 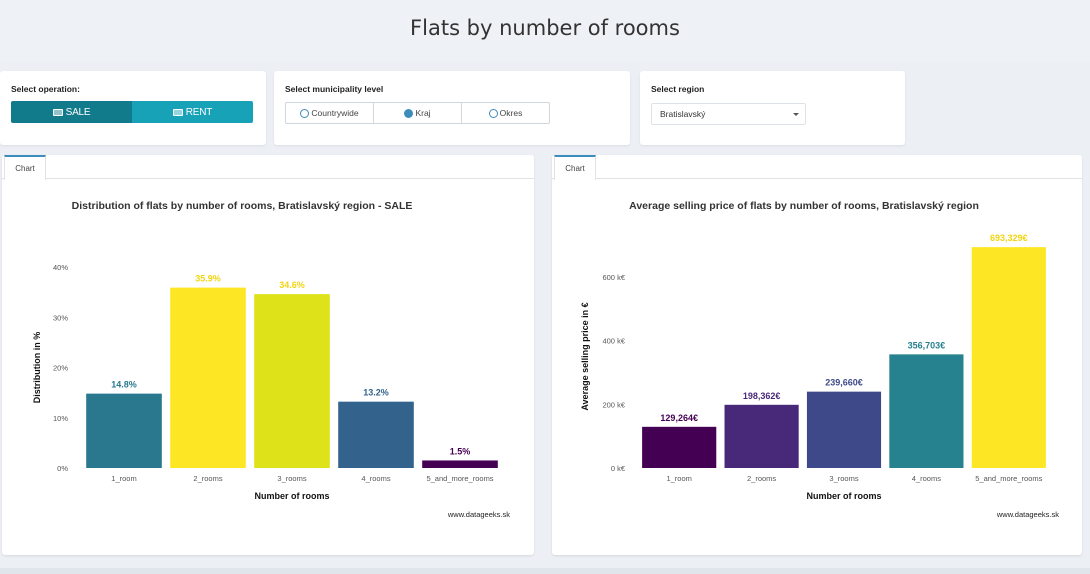 I want to click on data-label: 35.9%, so click(x=208, y=279).